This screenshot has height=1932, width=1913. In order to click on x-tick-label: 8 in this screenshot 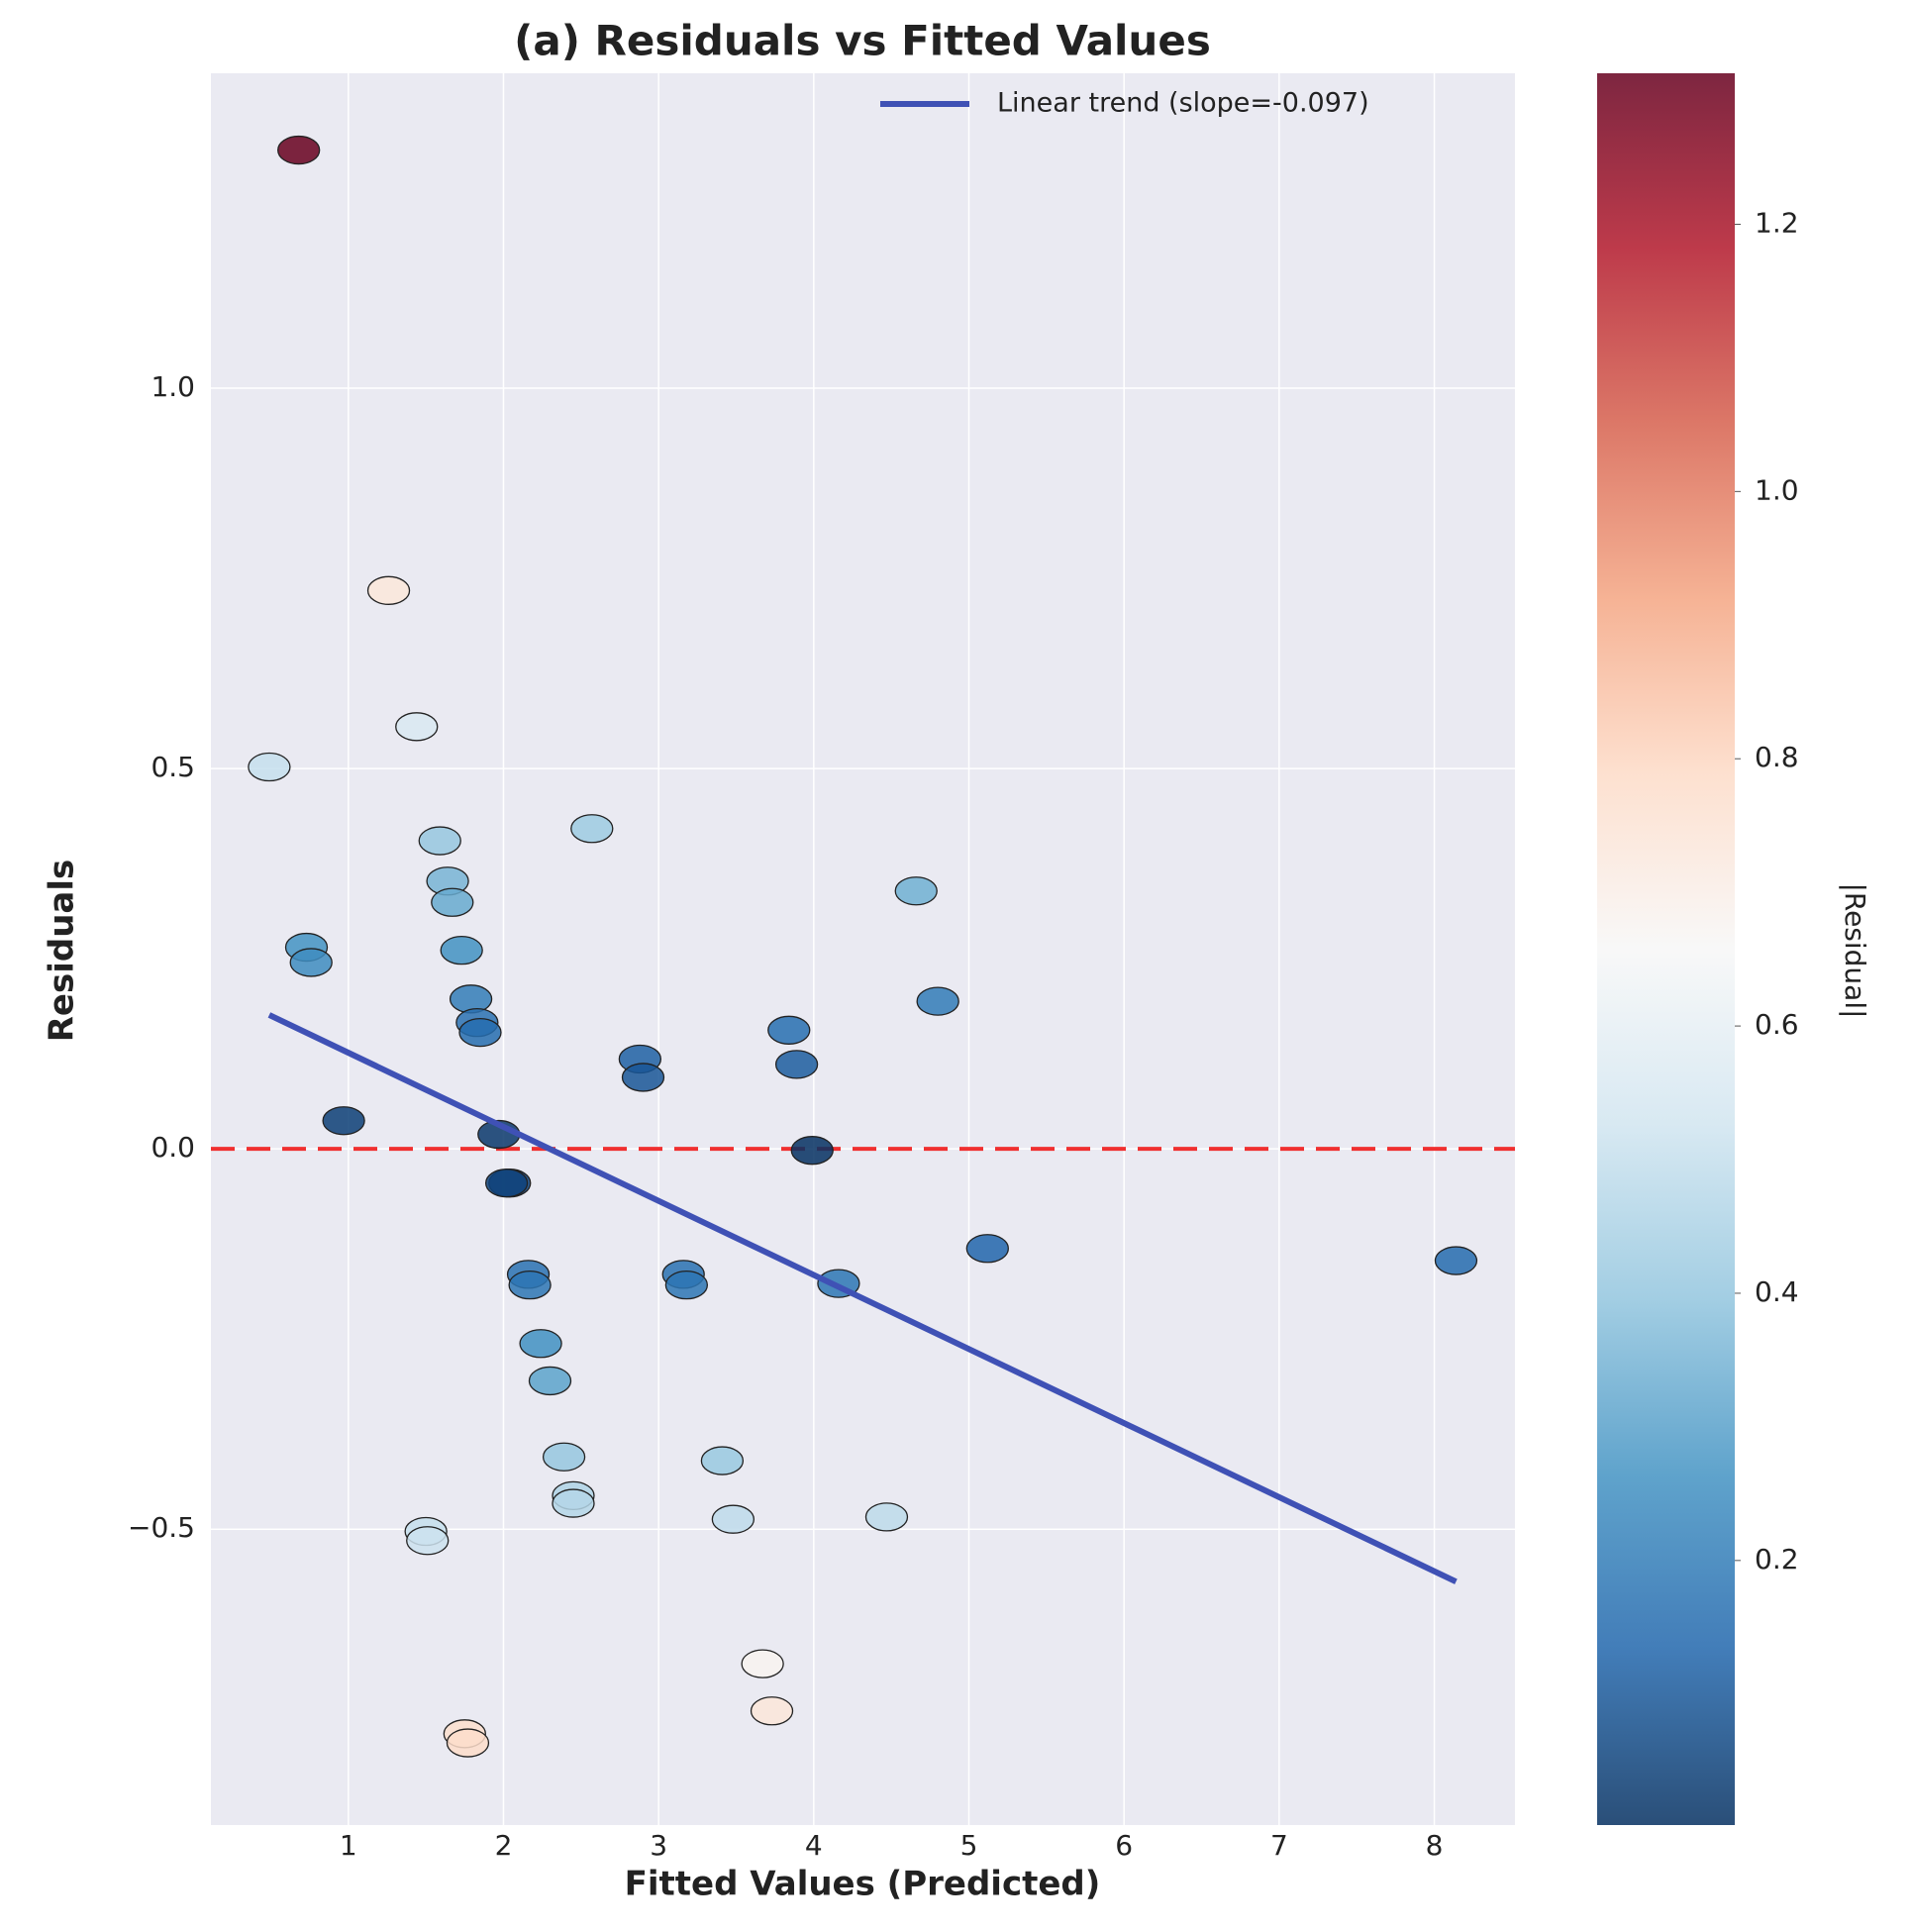, I will do `click(1435, 1845)`.